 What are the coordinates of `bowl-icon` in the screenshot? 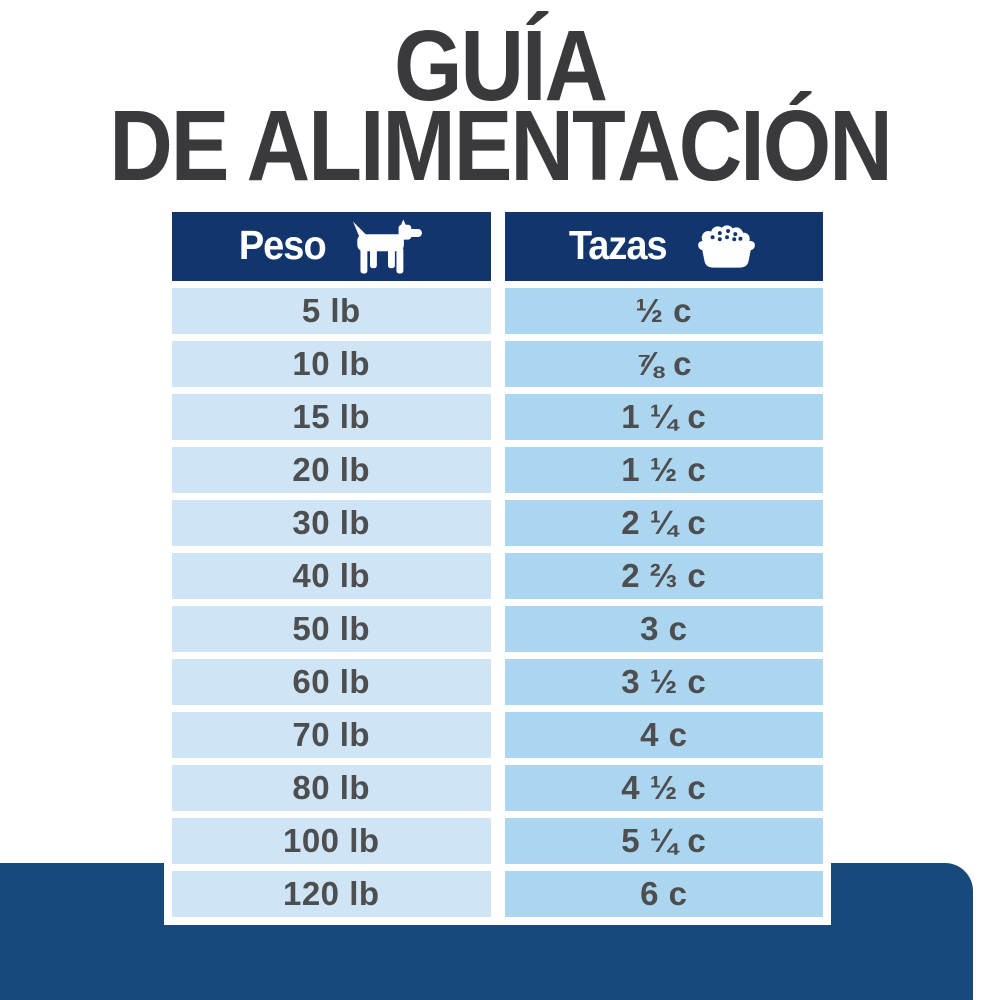 It's located at (726, 247).